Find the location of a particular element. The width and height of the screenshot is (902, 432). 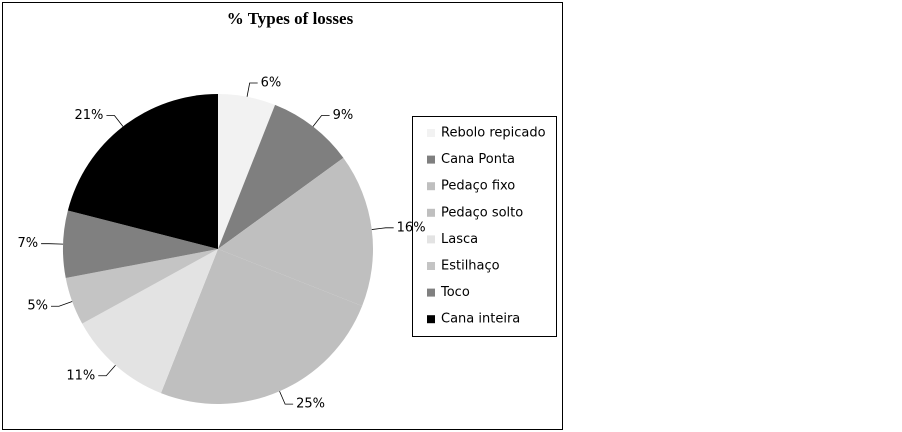

data-label: 6% is located at coordinates (271, 82).